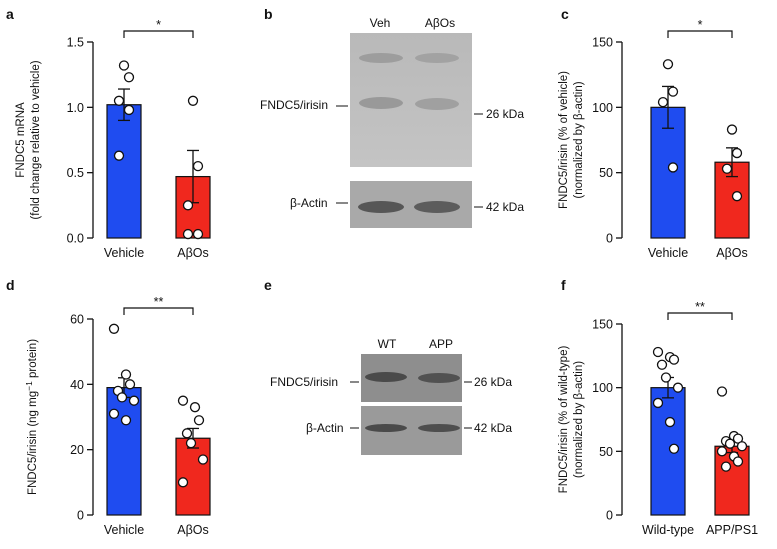 The width and height of the screenshot is (777, 549). What do you see at coordinates (10, 285) in the screenshot?
I see `panel-label-d: d` at bounding box center [10, 285].